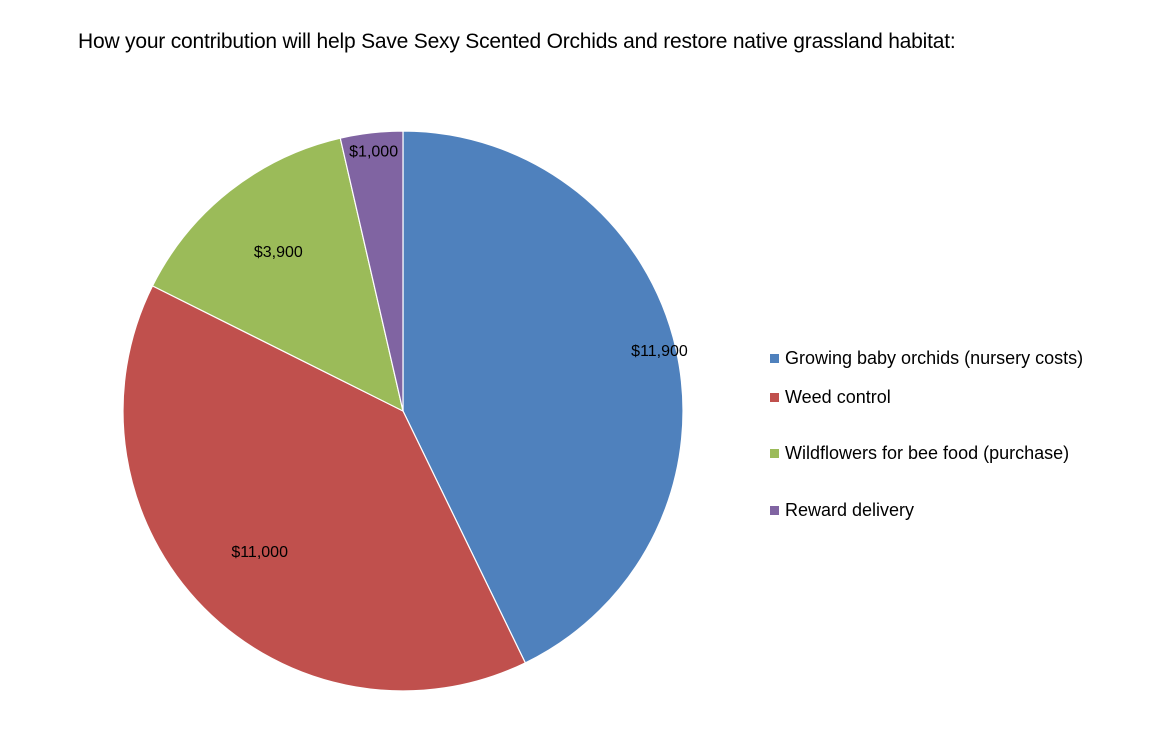 The image size is (1170, 742). What do you see at coordinates (934, 358) in the screenshot?
I see `legend-label: Growing baby orchids (nursery costs)` at bounding box center [934, 358].